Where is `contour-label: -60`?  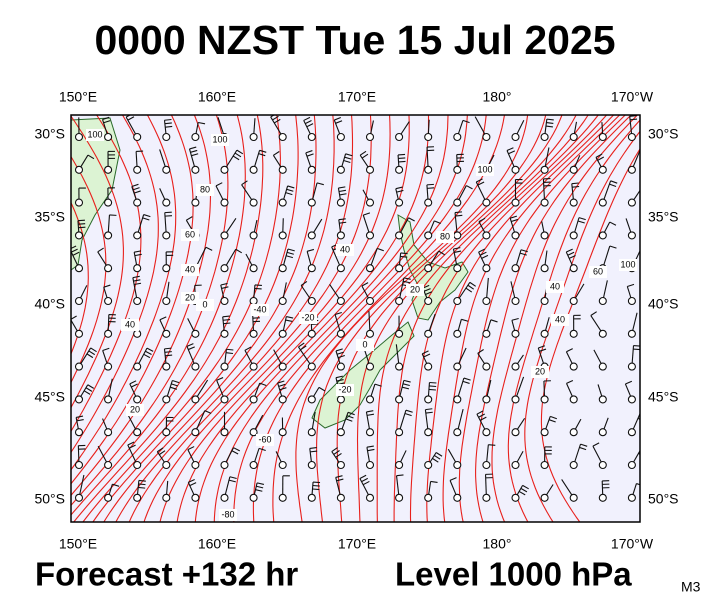
contour-label: -60 is located at coordinates (264, 439).